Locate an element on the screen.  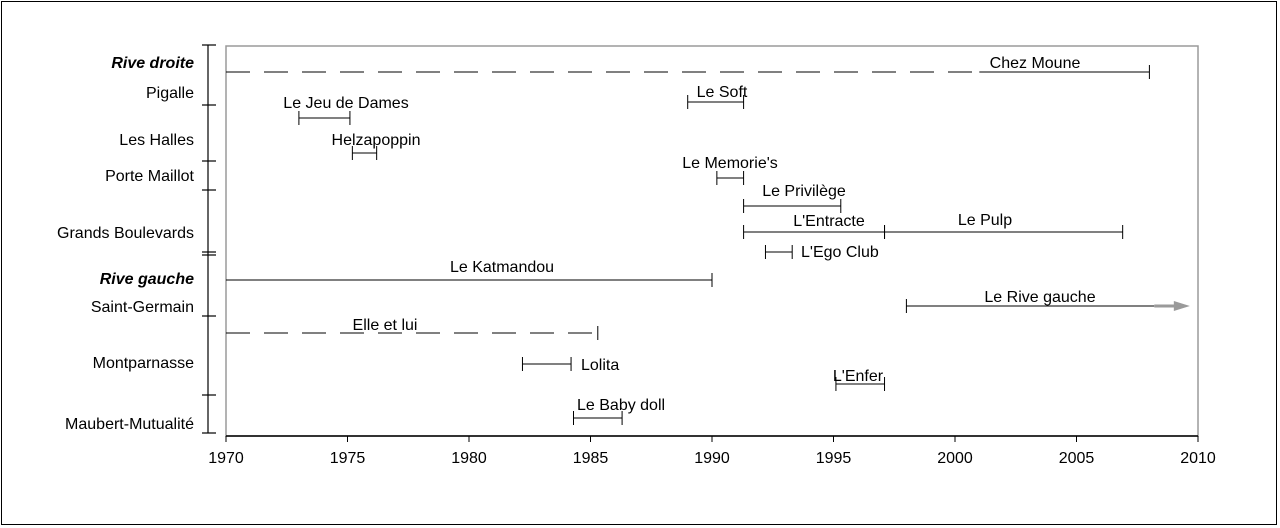
bar-helzapoppin: Helzapoppin is located at coordinates (376, 146).